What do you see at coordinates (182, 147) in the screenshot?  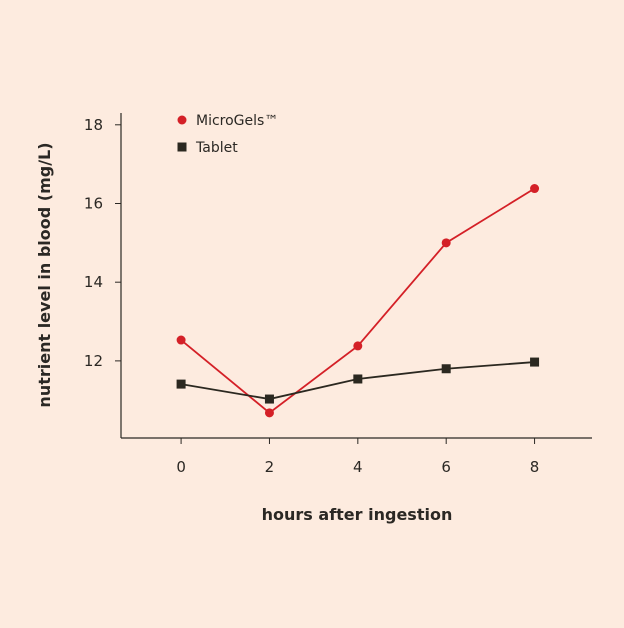 I see `legend-marker-tablet` at bounding box center [182, 147].